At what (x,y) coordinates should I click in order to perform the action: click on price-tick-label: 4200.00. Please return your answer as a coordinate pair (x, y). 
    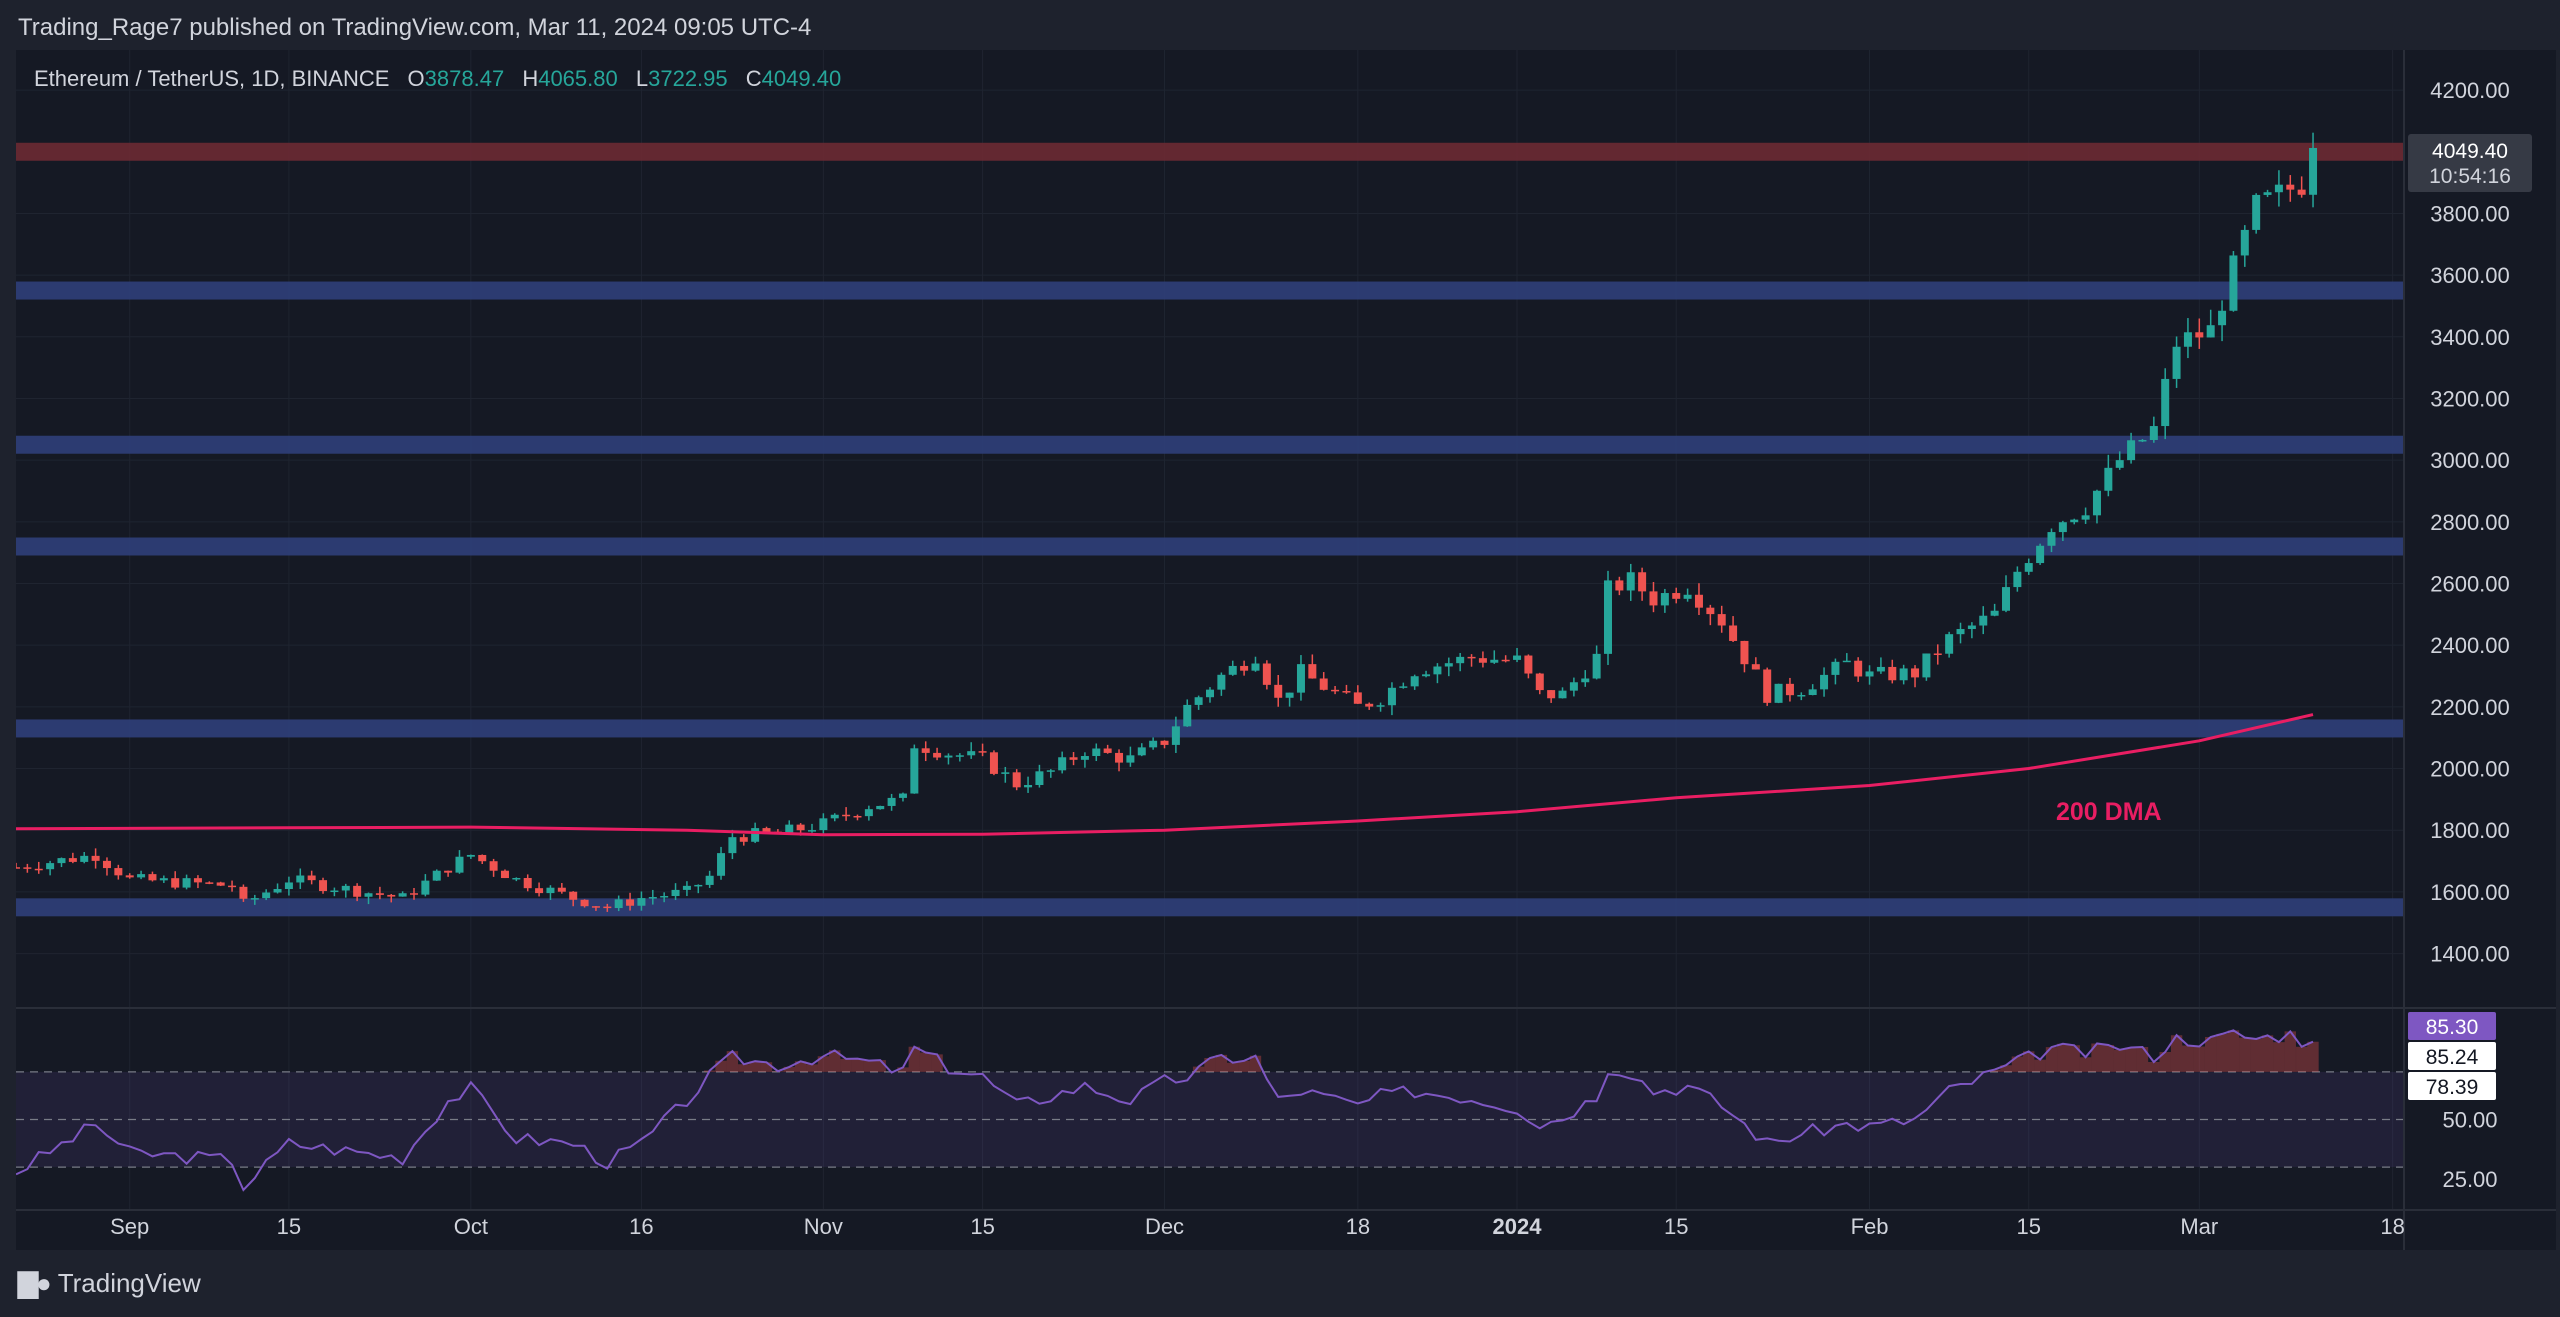
    Looking at the image, I should click on (2470, 90).